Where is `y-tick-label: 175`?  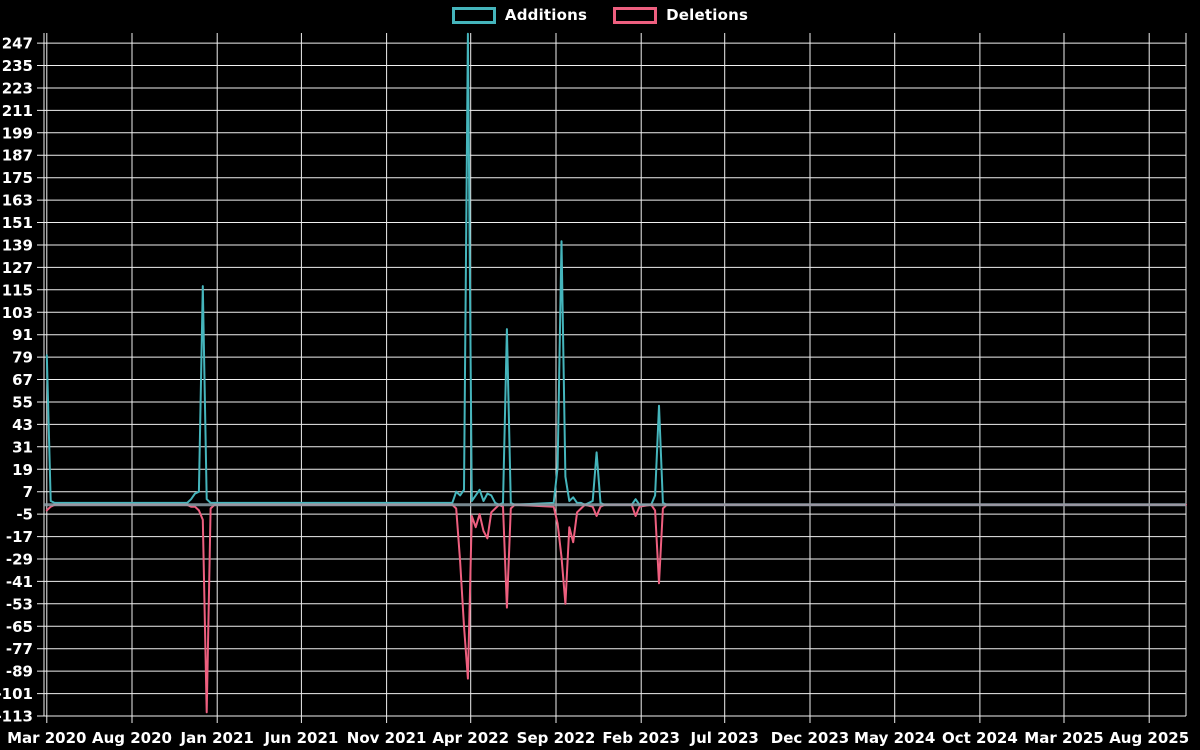 y-tick-label: 175 is located at coordinates (17, 178).